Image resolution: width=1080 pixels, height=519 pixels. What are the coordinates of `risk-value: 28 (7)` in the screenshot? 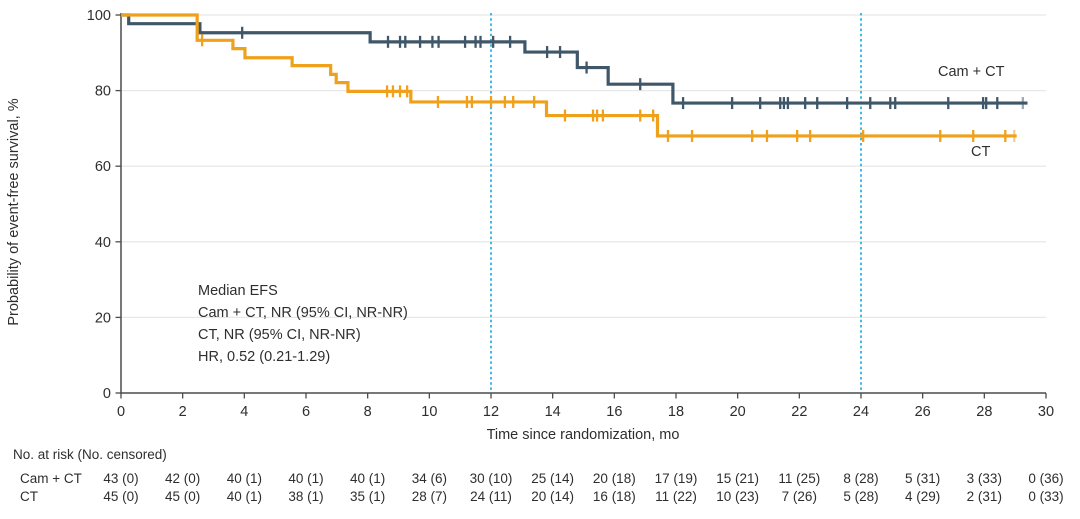 It's located at (429, 496).